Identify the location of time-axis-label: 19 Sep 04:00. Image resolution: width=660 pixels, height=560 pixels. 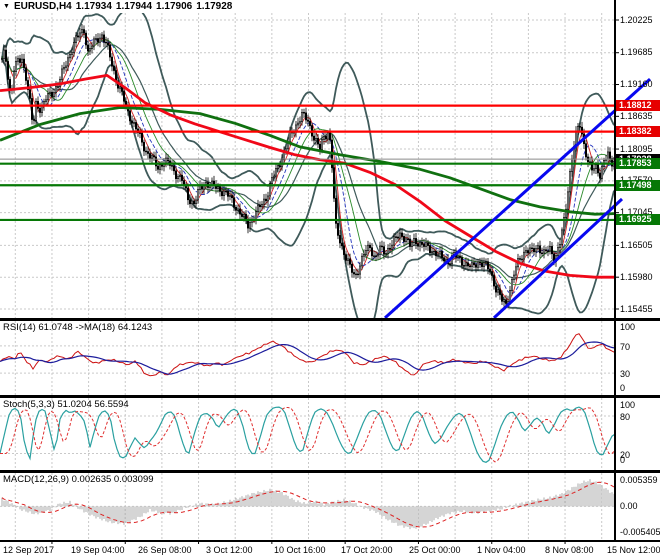
(98, 550).